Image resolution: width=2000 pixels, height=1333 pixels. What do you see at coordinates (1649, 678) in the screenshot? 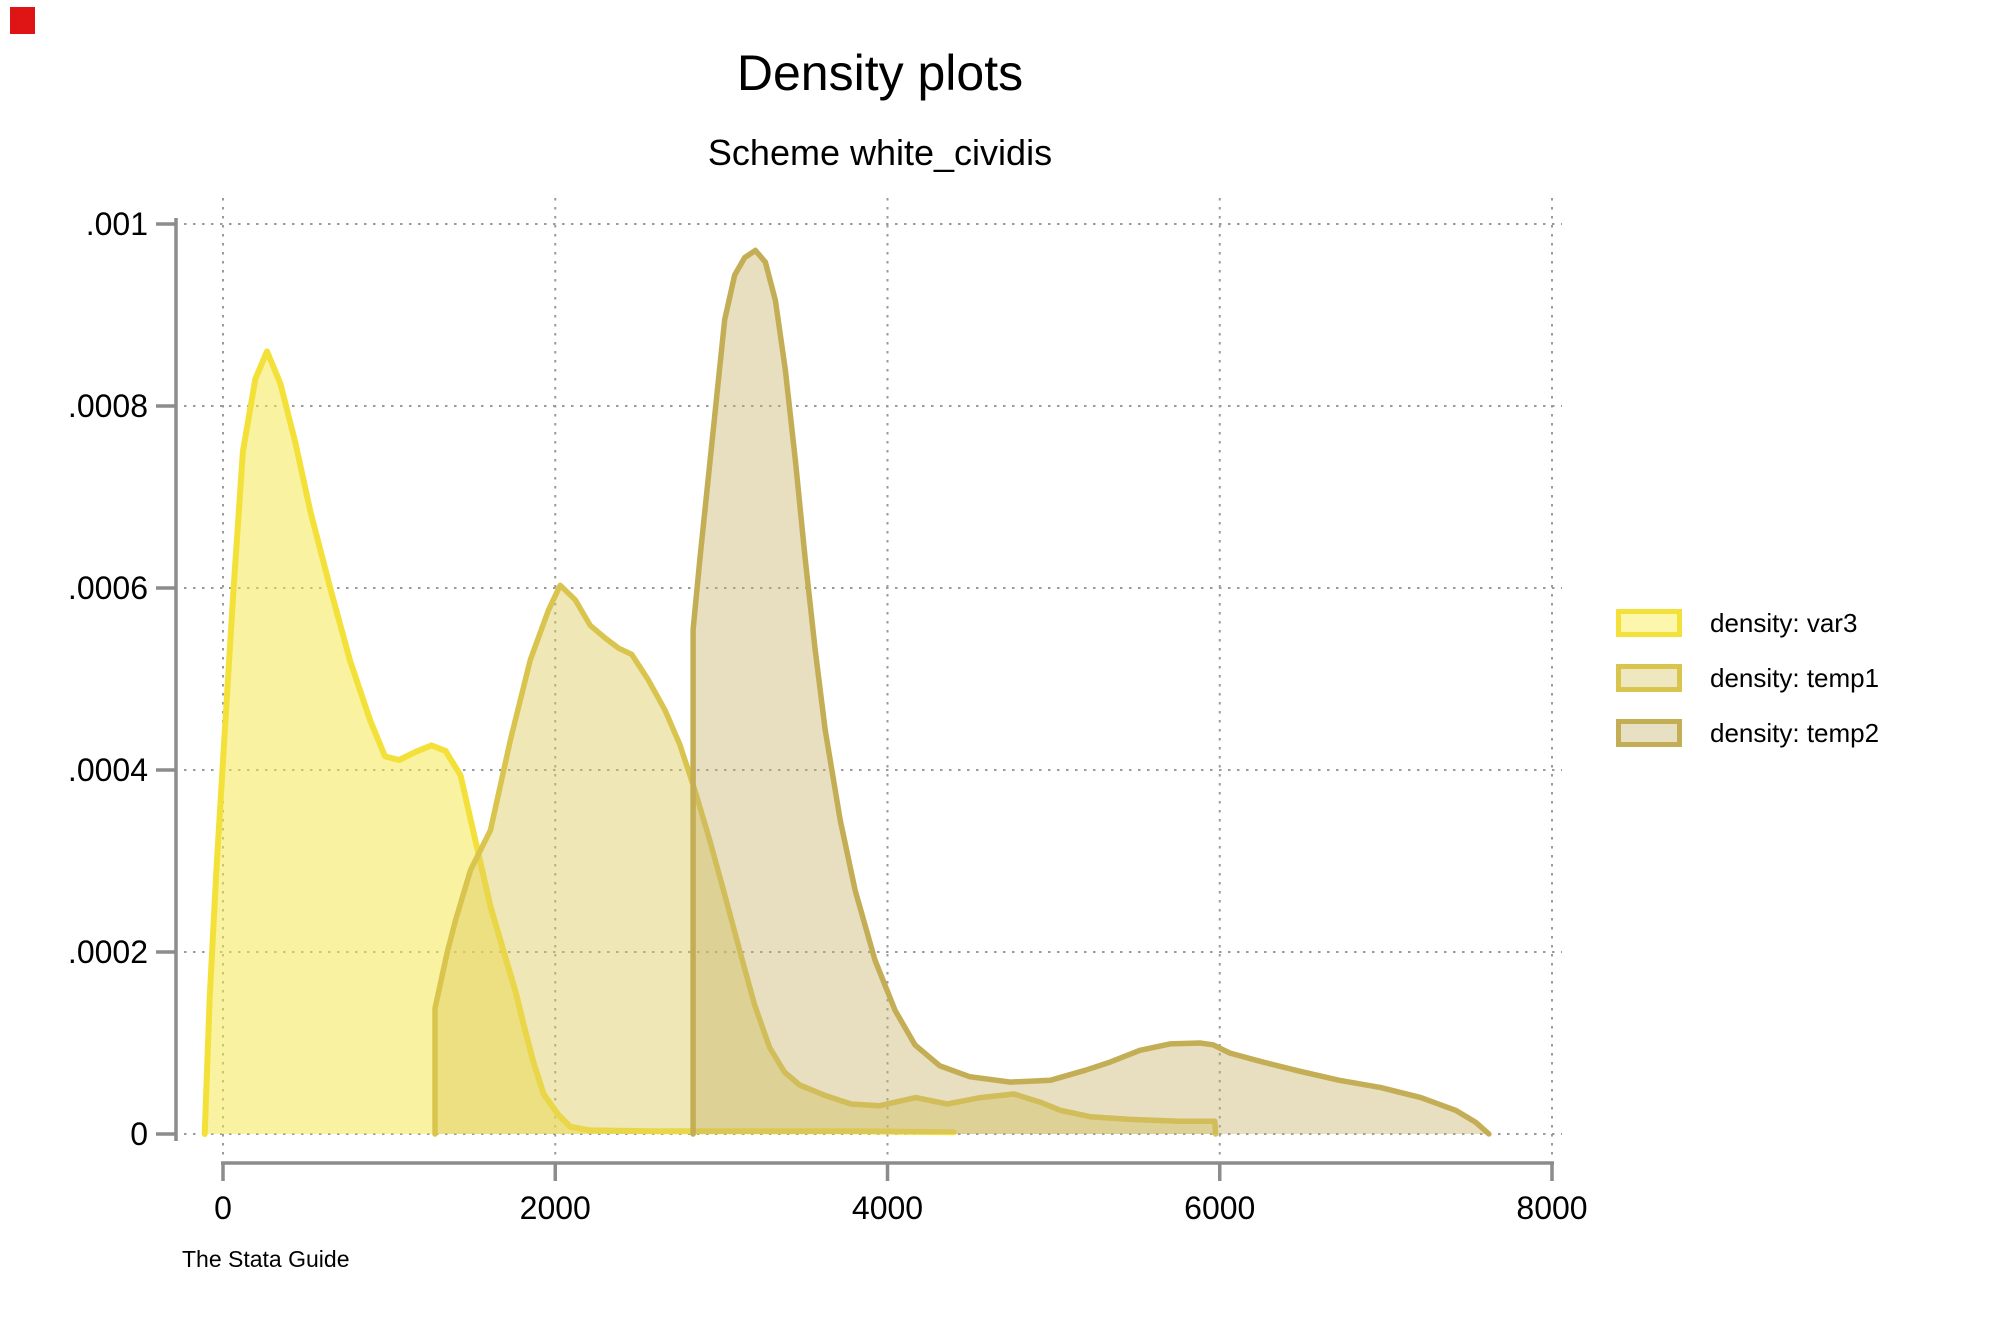
I see `legend-swatch-temp1` at bounding box center [1649, 678].